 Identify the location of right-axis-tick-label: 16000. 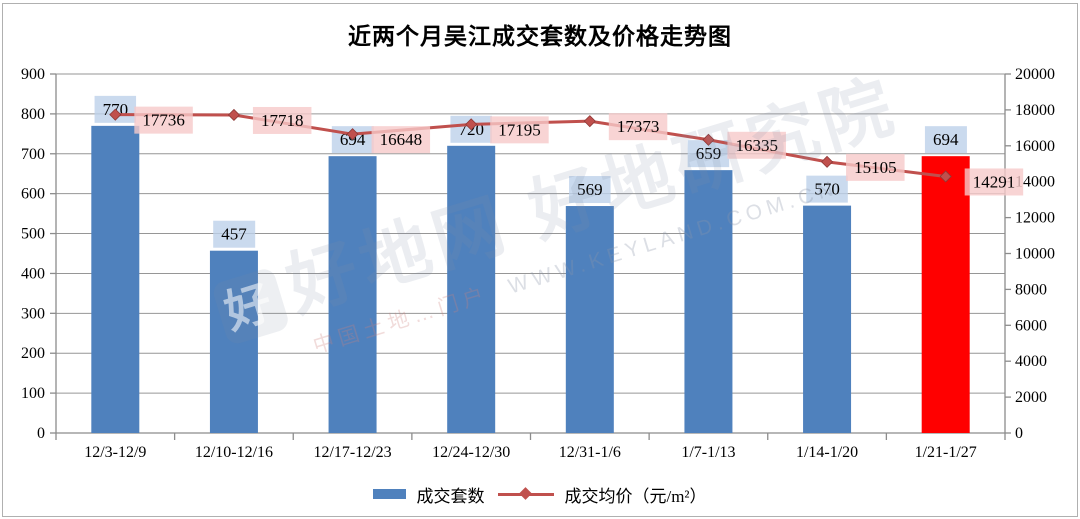
(1035, 146).